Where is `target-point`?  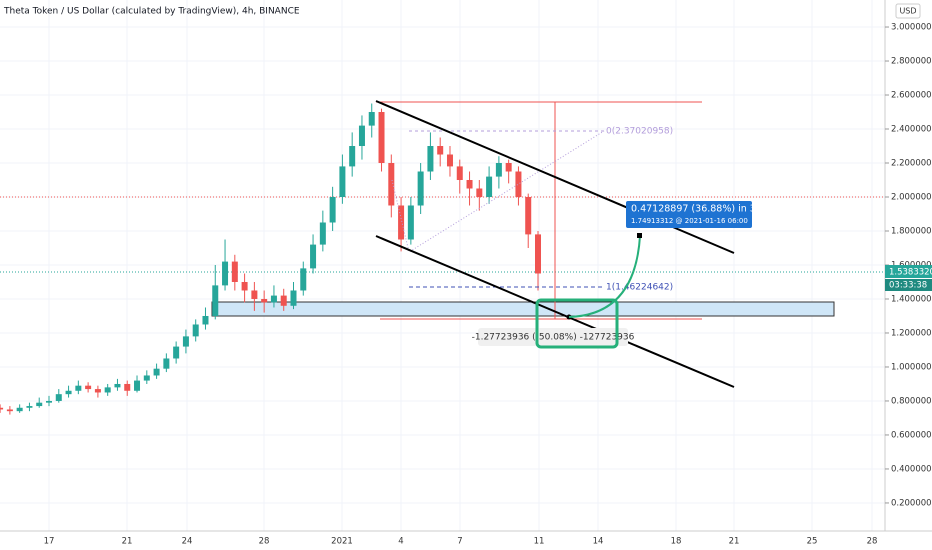
target-point is located at coordinates (639, 235).